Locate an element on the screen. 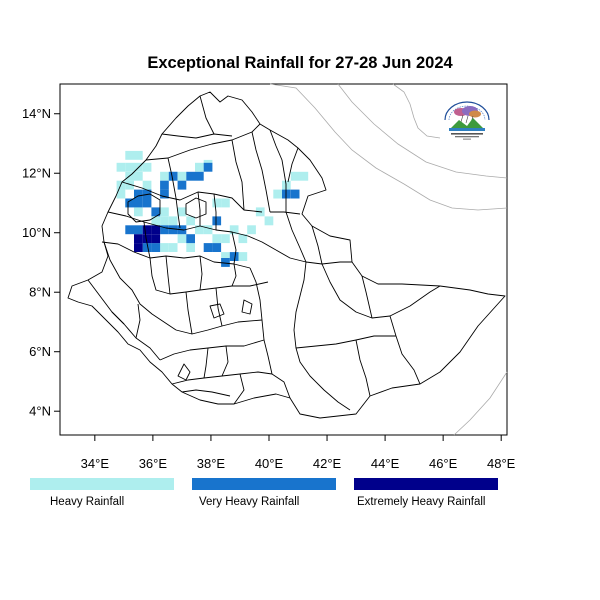 The height and width of the screenshot is (600, 600). legend-swatch-heavy is located at coordinates (102, 484).